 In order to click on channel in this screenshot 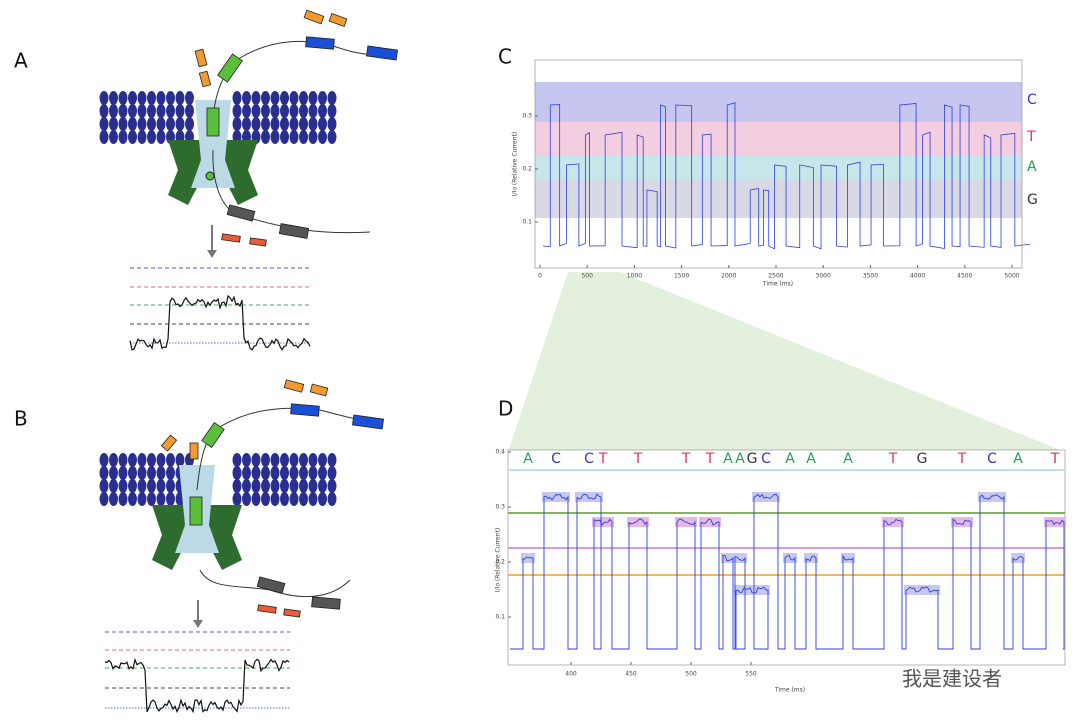, I will do `click(213, 144)`.